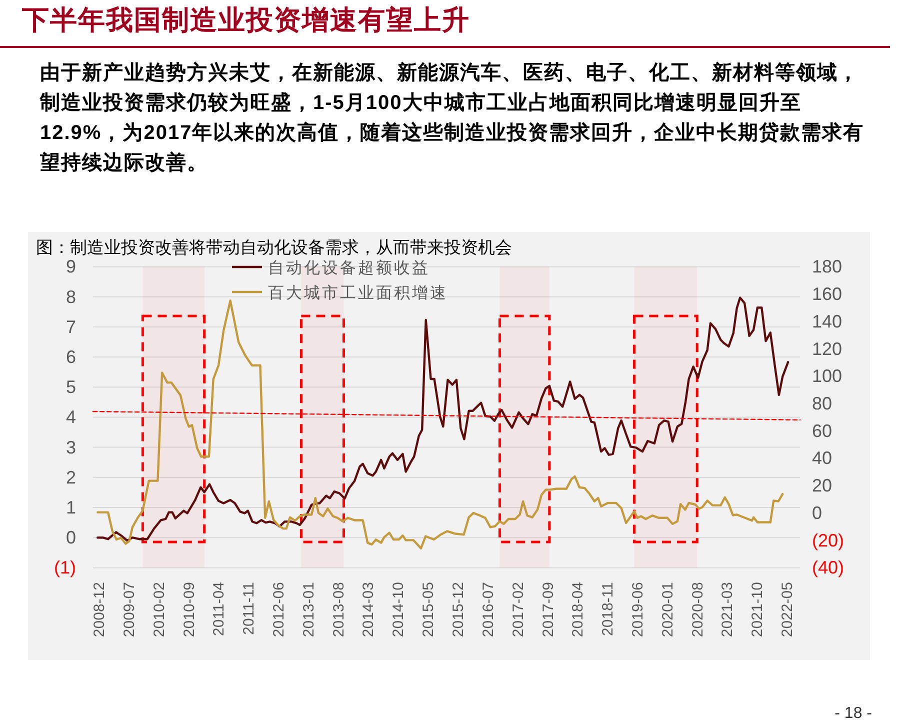 This screenshot has width=900, height=726. Describe the element at coordinates (246, 20) in the screenshot. I see `chart-title: 下半年我国制造业投资增速有望上升` at that location.